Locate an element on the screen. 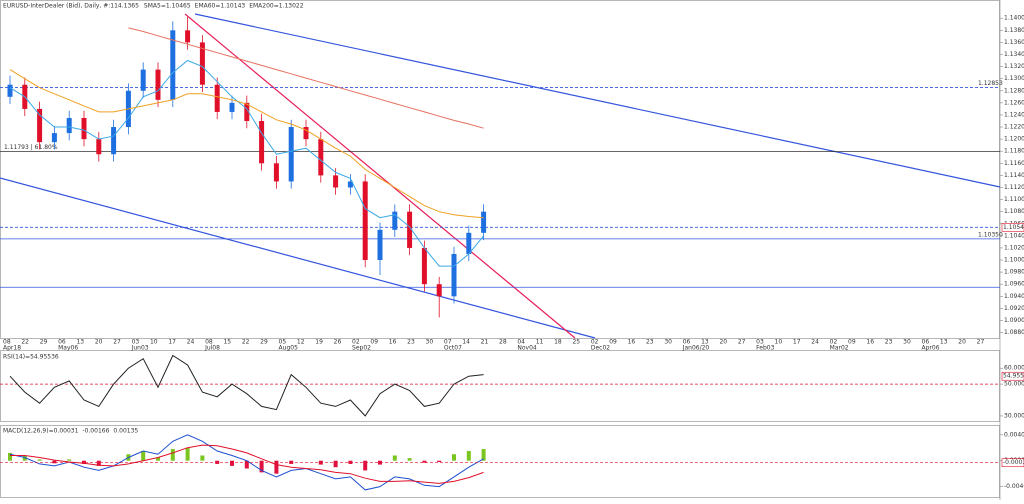 The image size is (1024, 504). x-tick-label: 08 is located at coordinates (7, 342).